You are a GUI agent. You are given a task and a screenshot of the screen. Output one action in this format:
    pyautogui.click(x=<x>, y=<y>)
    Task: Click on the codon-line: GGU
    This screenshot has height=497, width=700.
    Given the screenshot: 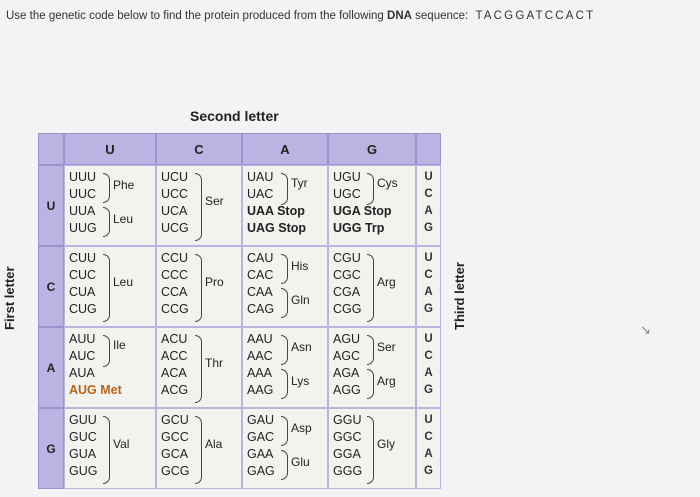 What is the action you would take?
    pyautogui.click(x=347, y=420)
    